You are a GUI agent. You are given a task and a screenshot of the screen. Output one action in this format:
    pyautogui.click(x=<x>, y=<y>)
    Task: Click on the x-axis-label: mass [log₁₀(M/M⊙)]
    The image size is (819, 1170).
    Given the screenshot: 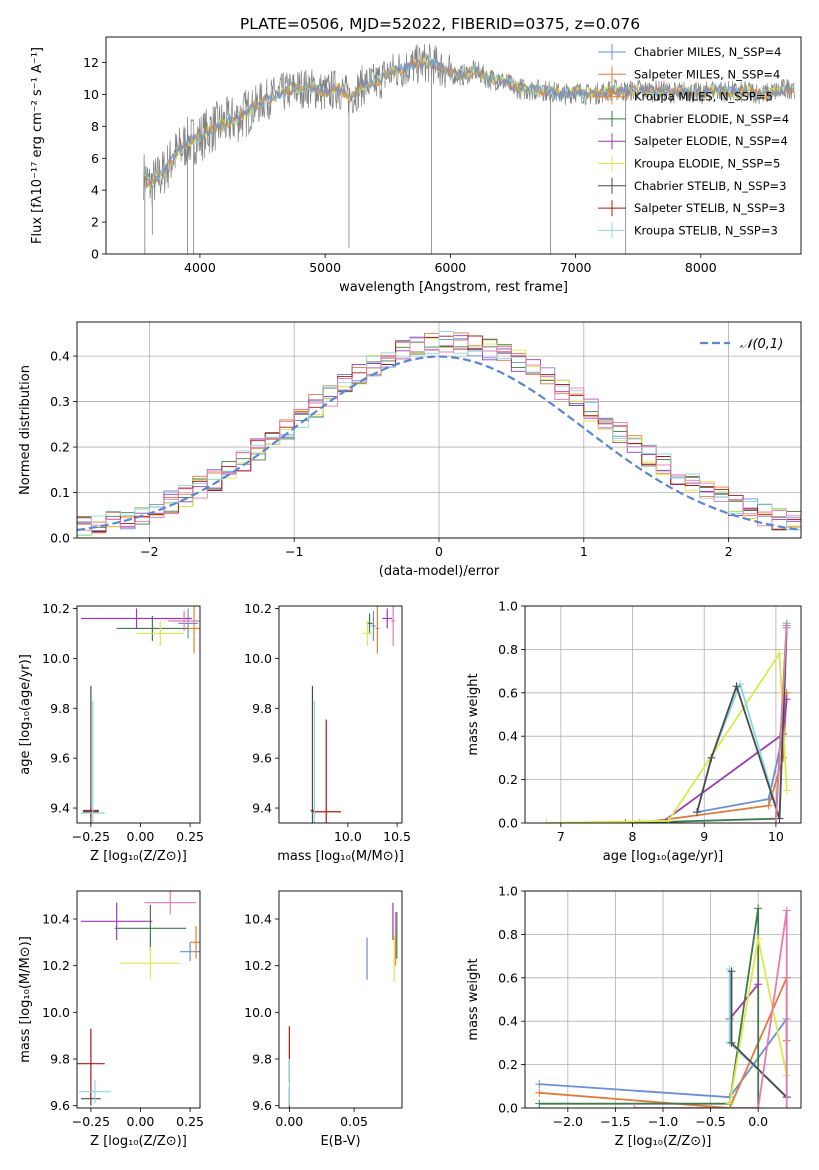 What is the action you would take?
    pyautogui.click(x=340, y=856)
    